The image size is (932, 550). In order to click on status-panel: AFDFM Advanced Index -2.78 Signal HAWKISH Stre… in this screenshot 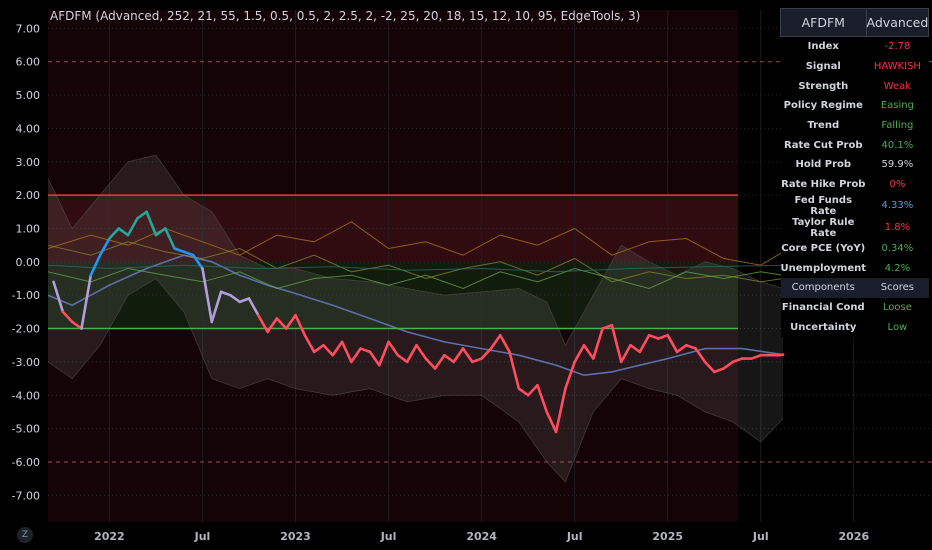, I will do `click(855, 172)`.